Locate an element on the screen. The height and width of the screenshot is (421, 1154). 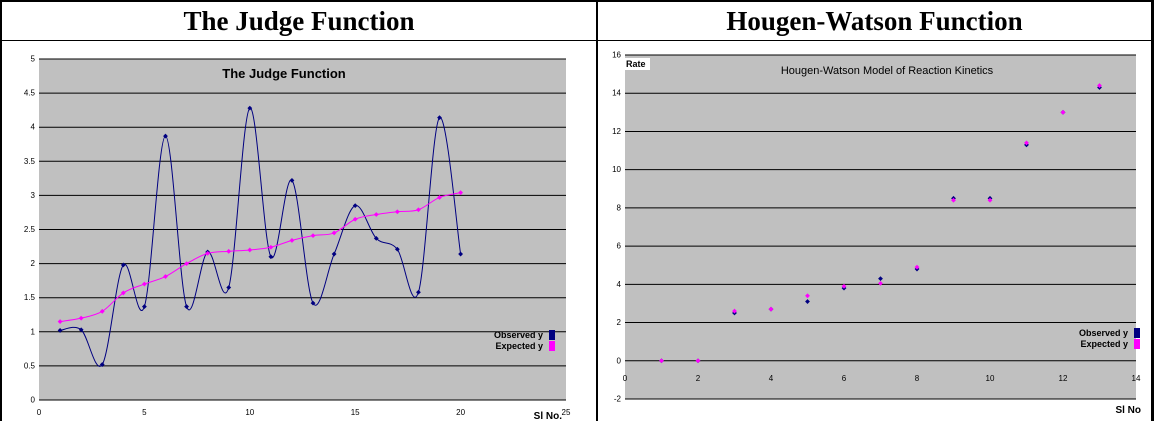
y-tick-label: -2 is located at coordinates (618, 399).